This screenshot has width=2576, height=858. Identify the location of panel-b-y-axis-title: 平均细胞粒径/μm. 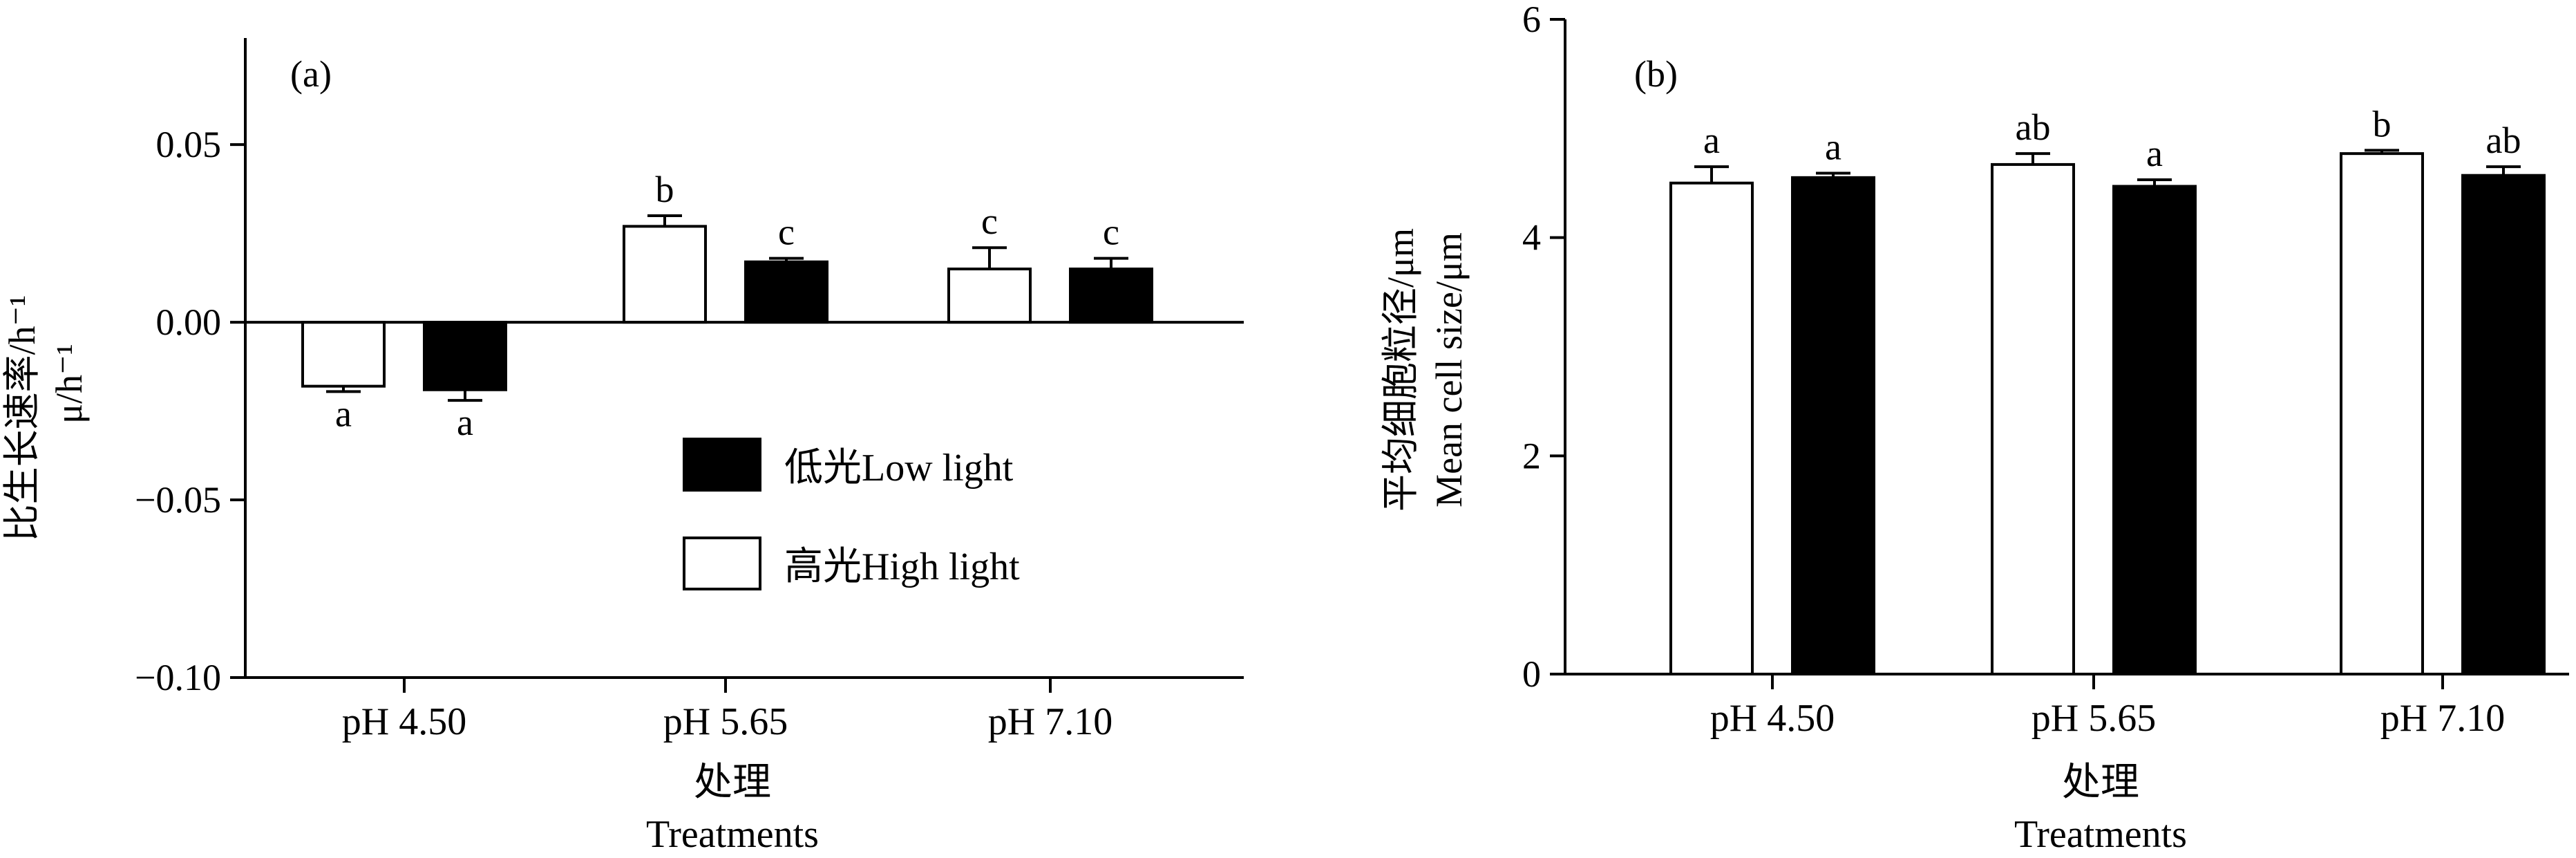
(1400, 370).